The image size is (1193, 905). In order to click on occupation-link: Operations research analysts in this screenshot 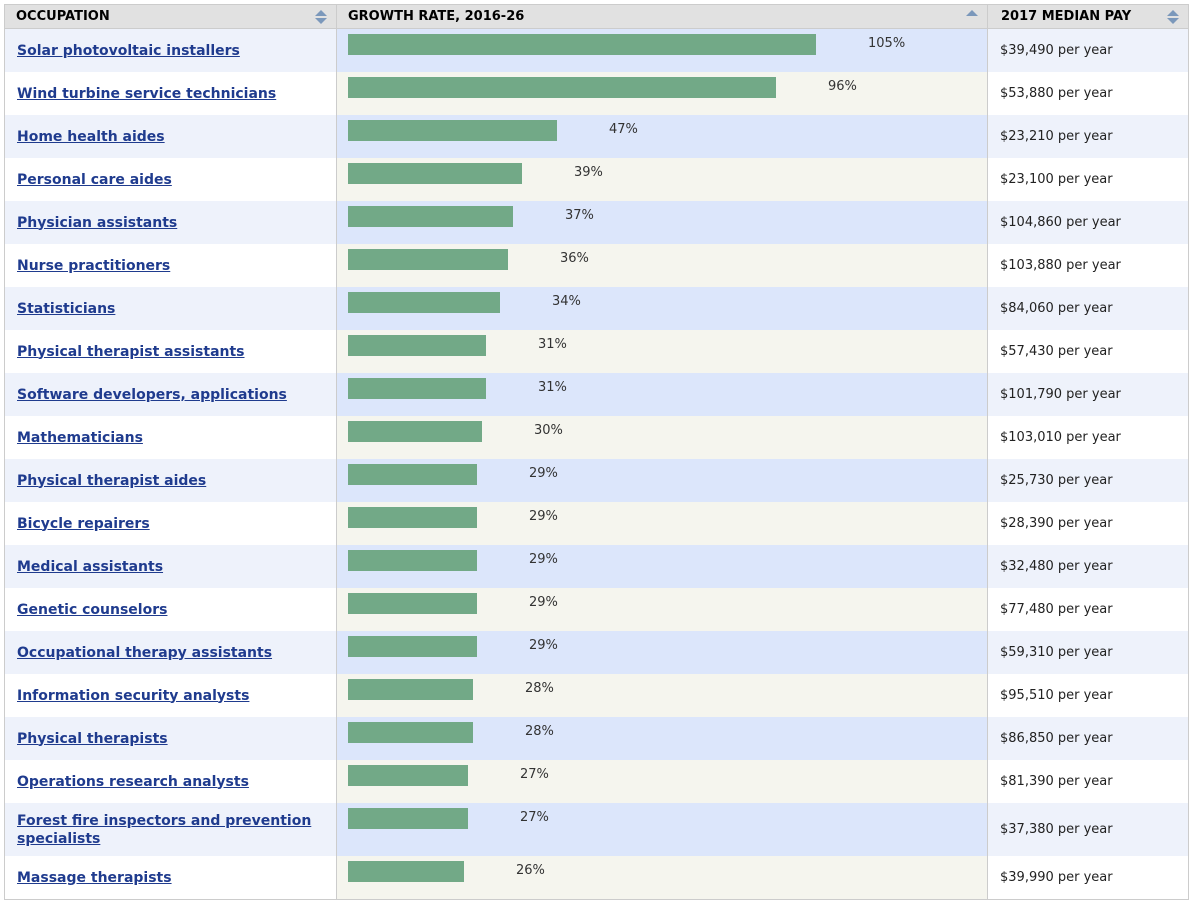, I will do `click(133, 781)`.